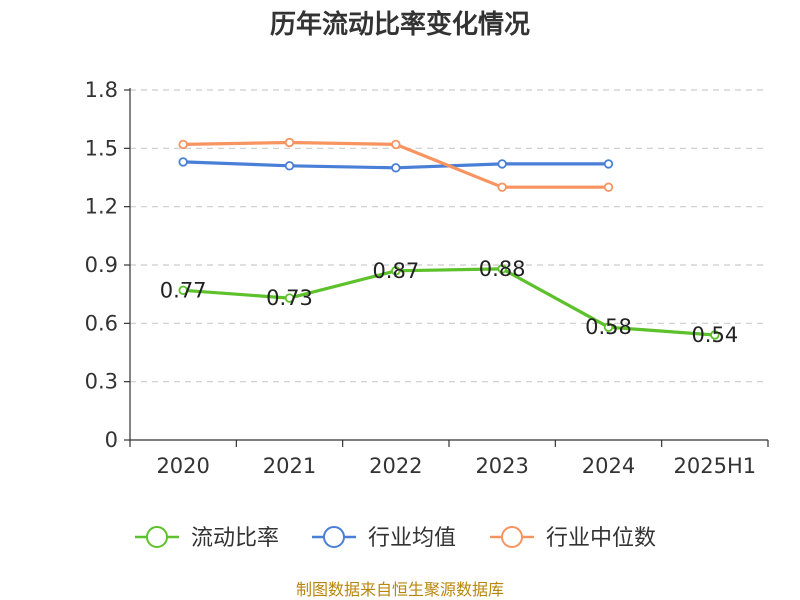 The width and height of the screenshot is (800, 600). I want to click on legend-item-2: 行业中位数, so click(573, 538).